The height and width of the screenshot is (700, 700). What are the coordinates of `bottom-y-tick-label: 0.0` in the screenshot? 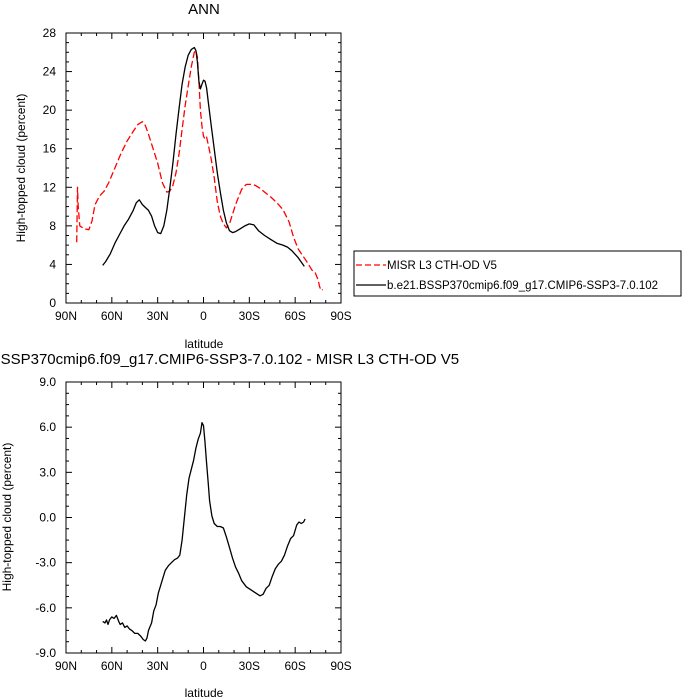 It's located at (47, 518).